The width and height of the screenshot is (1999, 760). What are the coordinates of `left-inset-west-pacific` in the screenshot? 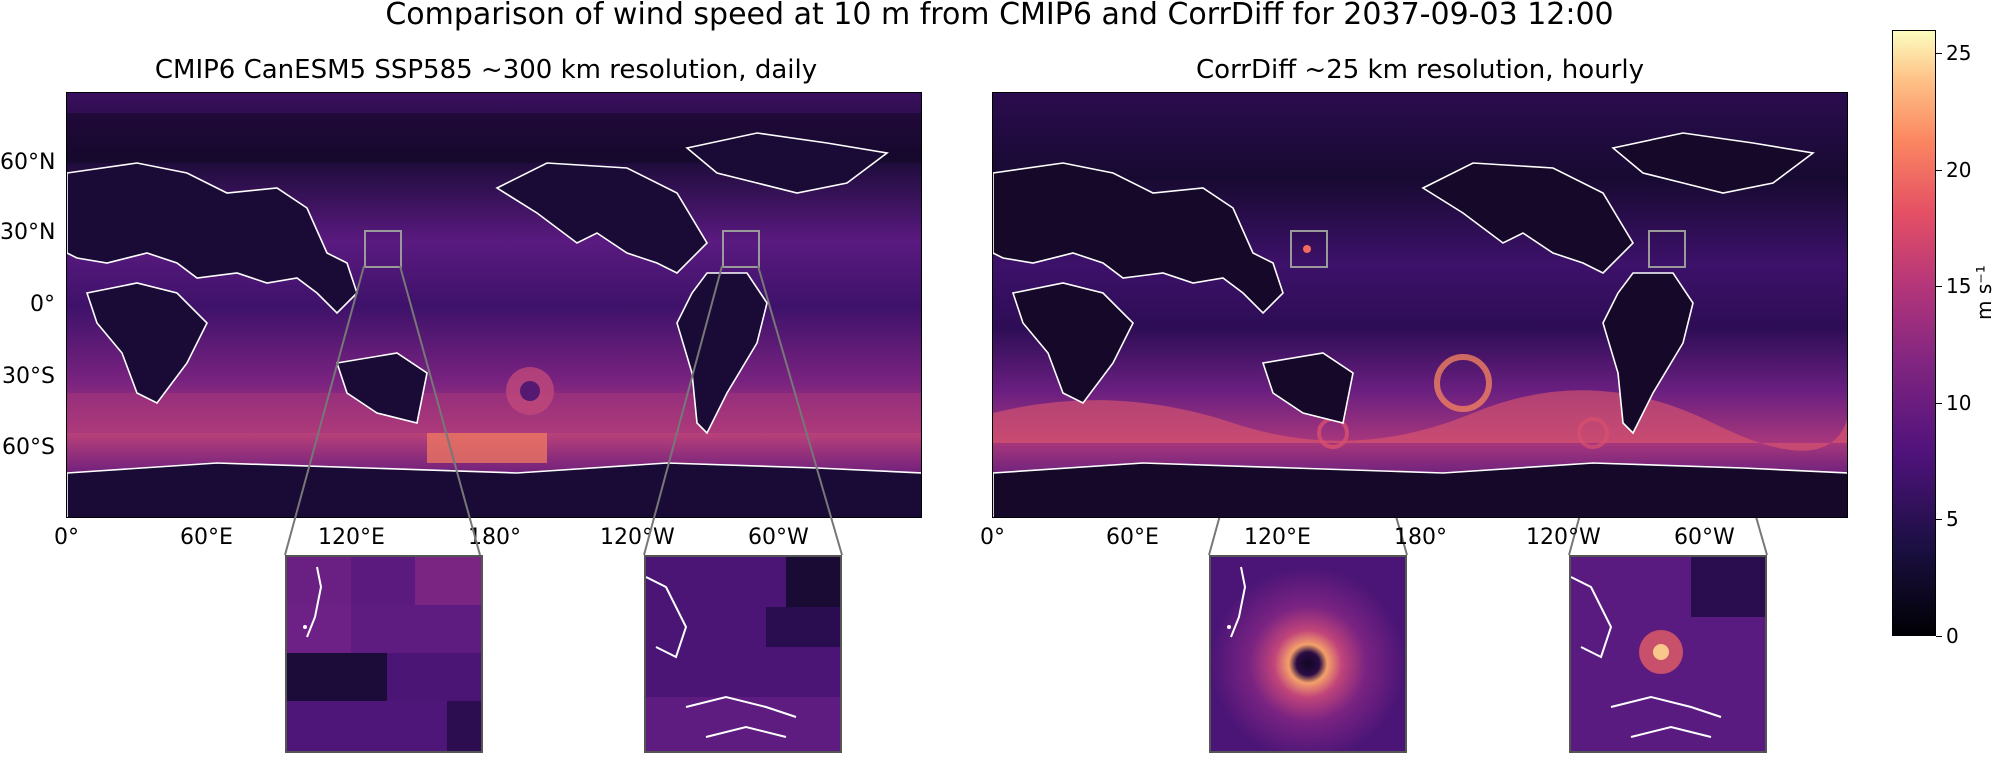 It's located at (384, 654).